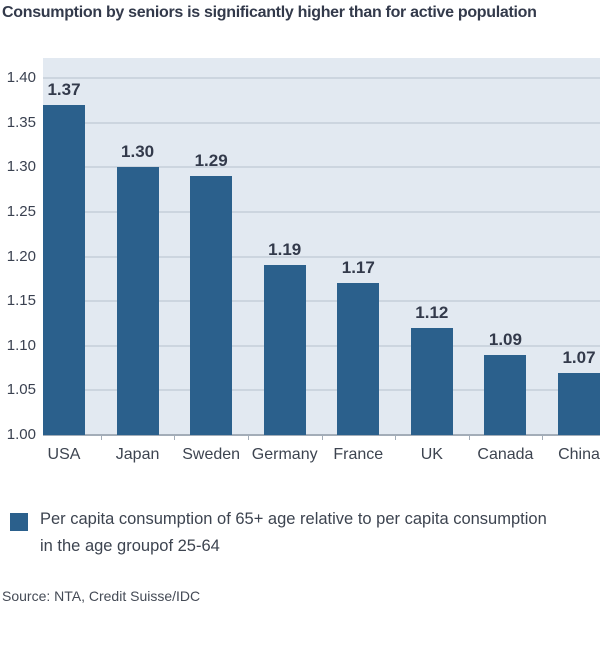 This screenshot has height=646, width=600. Describe the element at coordinates (21, 256) in the screenshot. I see `y-tick-label: 1.20` at that location.